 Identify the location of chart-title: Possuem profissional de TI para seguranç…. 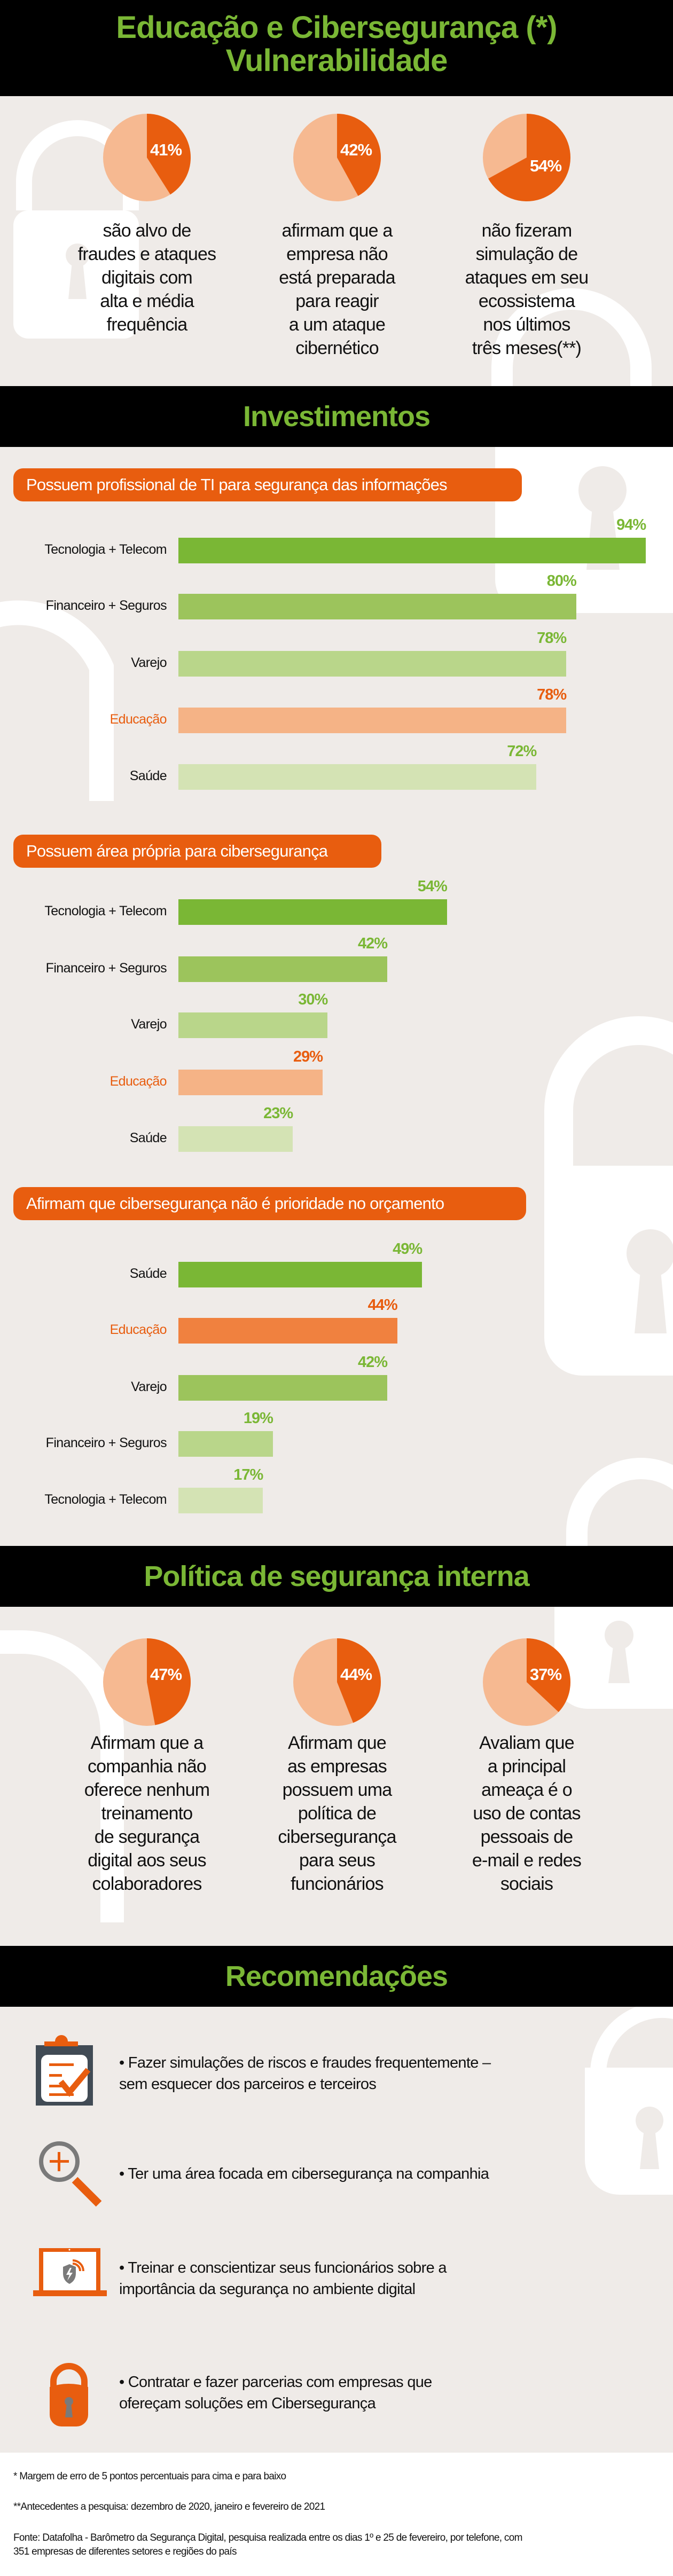
(267, 485).